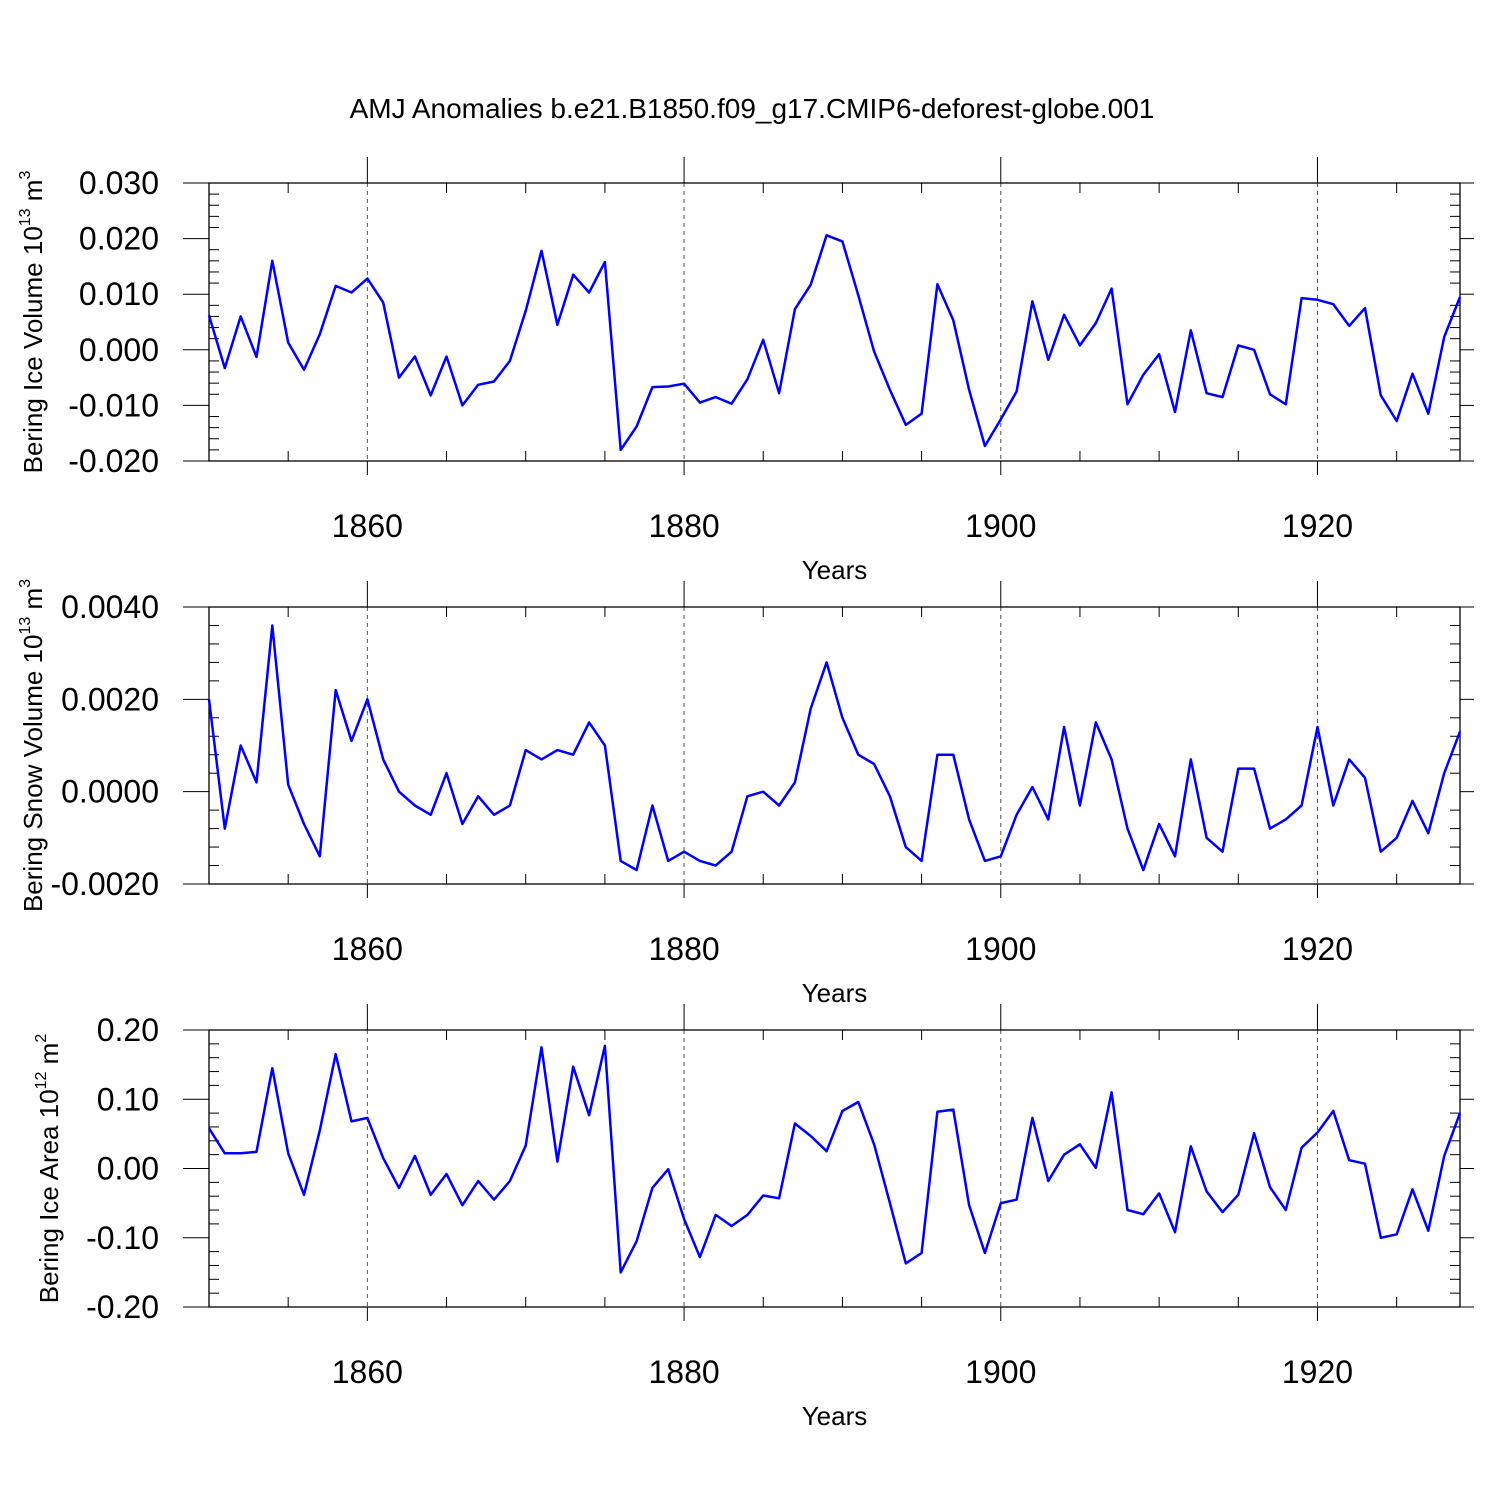  I want to click on y-axis-label-text: Bering Snow Volume 10, so click(33, 774).